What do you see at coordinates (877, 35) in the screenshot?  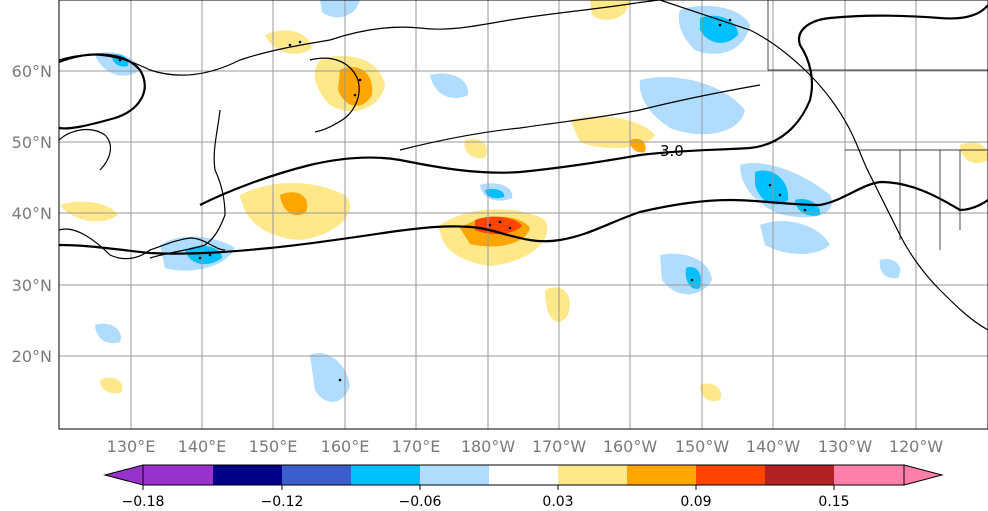 I see `border-alaska-canada` at bounding box center [877, 35].